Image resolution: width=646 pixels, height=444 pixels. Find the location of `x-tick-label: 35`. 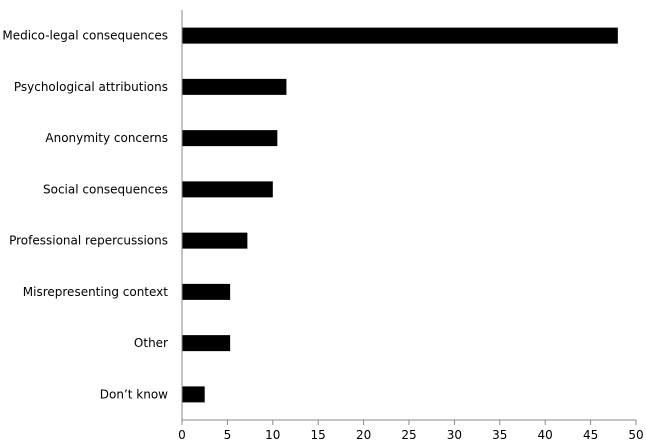

x-tick-label: 35 is located at coordinates (499, 435).